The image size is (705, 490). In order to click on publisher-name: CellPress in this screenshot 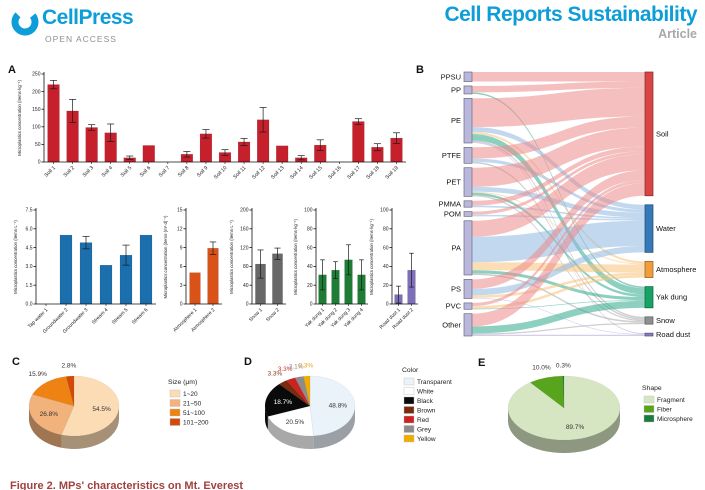, I will do `click(88, 17)`.